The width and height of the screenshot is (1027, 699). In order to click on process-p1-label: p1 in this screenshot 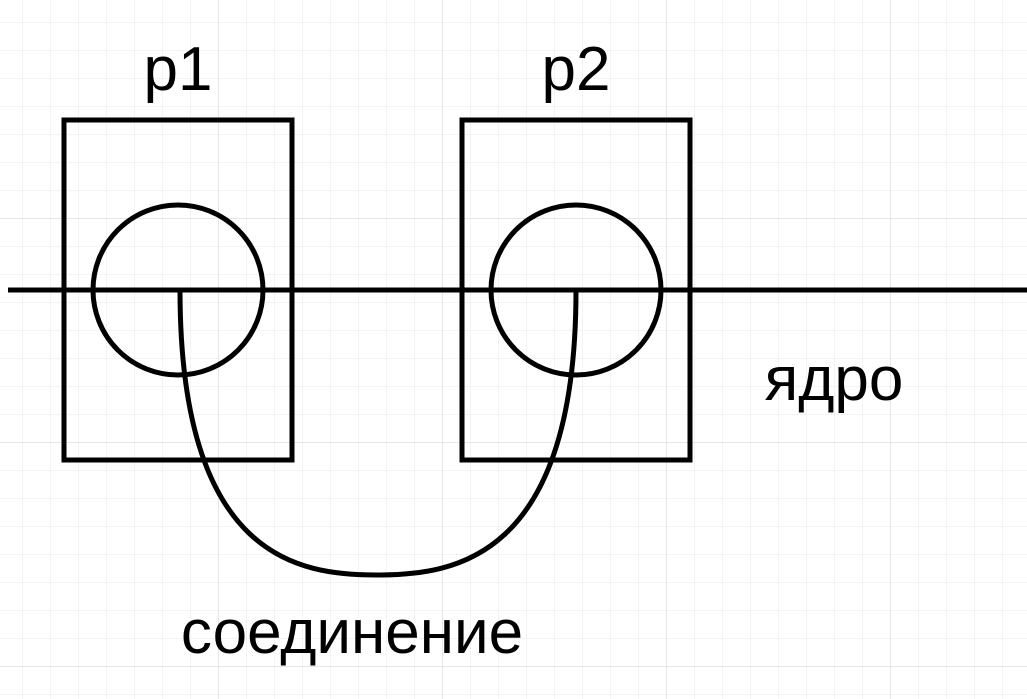, I will do `click(178, 69)`.